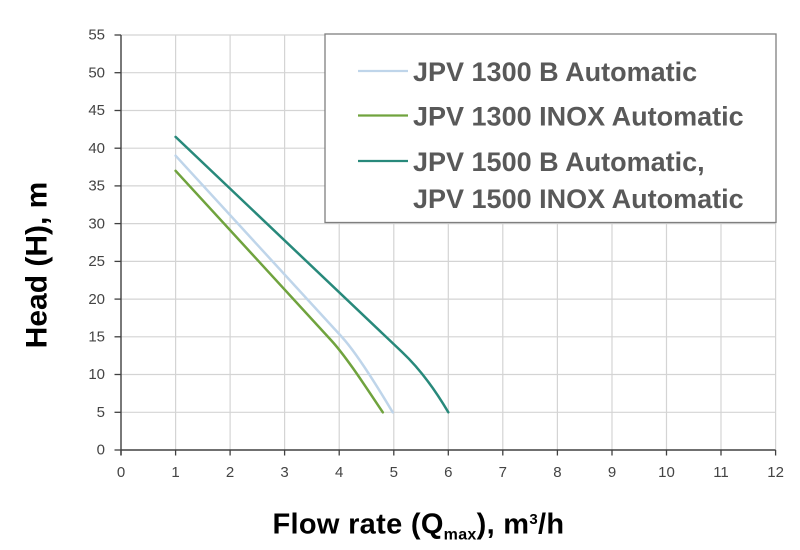 The width and height of the screenshot is (800, 550). I want to click on svg-text: 11, so click(721, 472).